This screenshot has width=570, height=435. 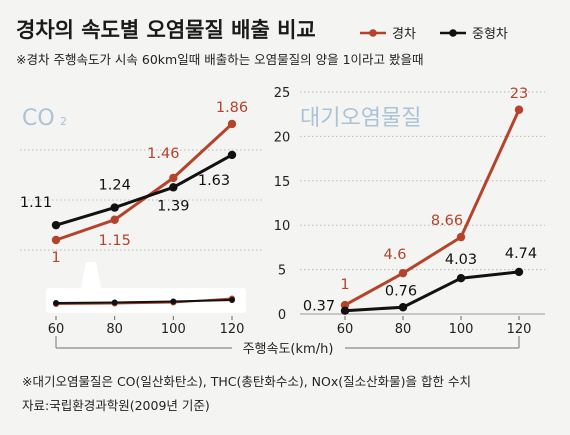 I want to click on series-line-light, so click(x=432, y=208).